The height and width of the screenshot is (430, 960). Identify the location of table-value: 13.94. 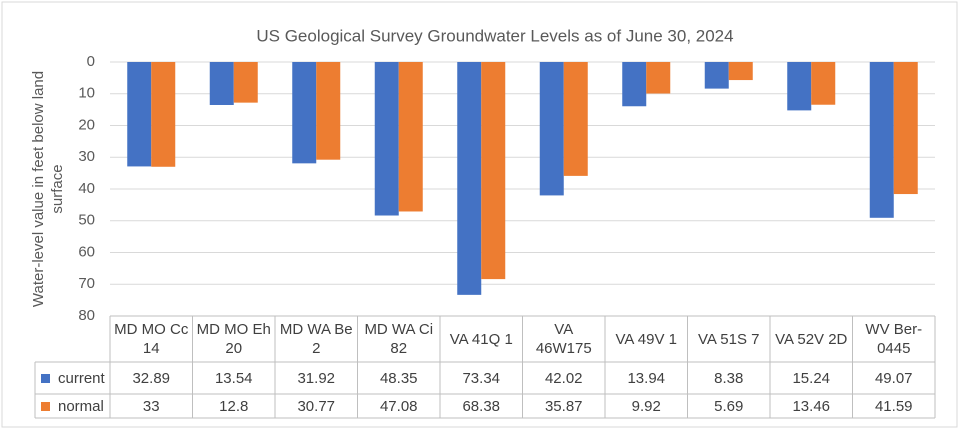
(646, 378).